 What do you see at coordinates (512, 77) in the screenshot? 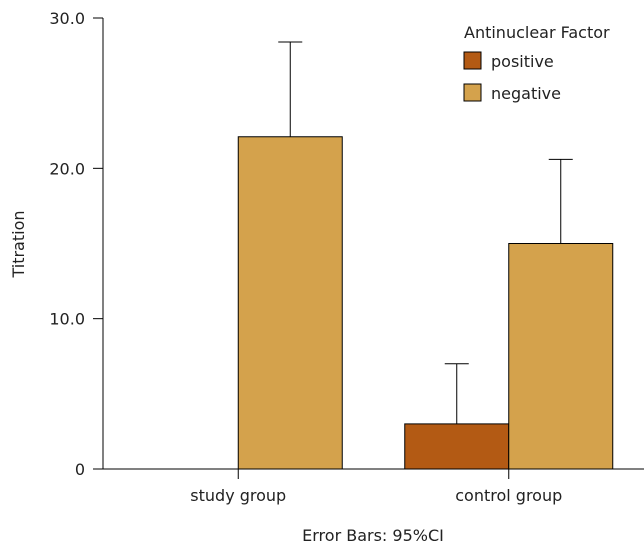
I see `legend-items: positive negative` at bounding box center [512, 77].